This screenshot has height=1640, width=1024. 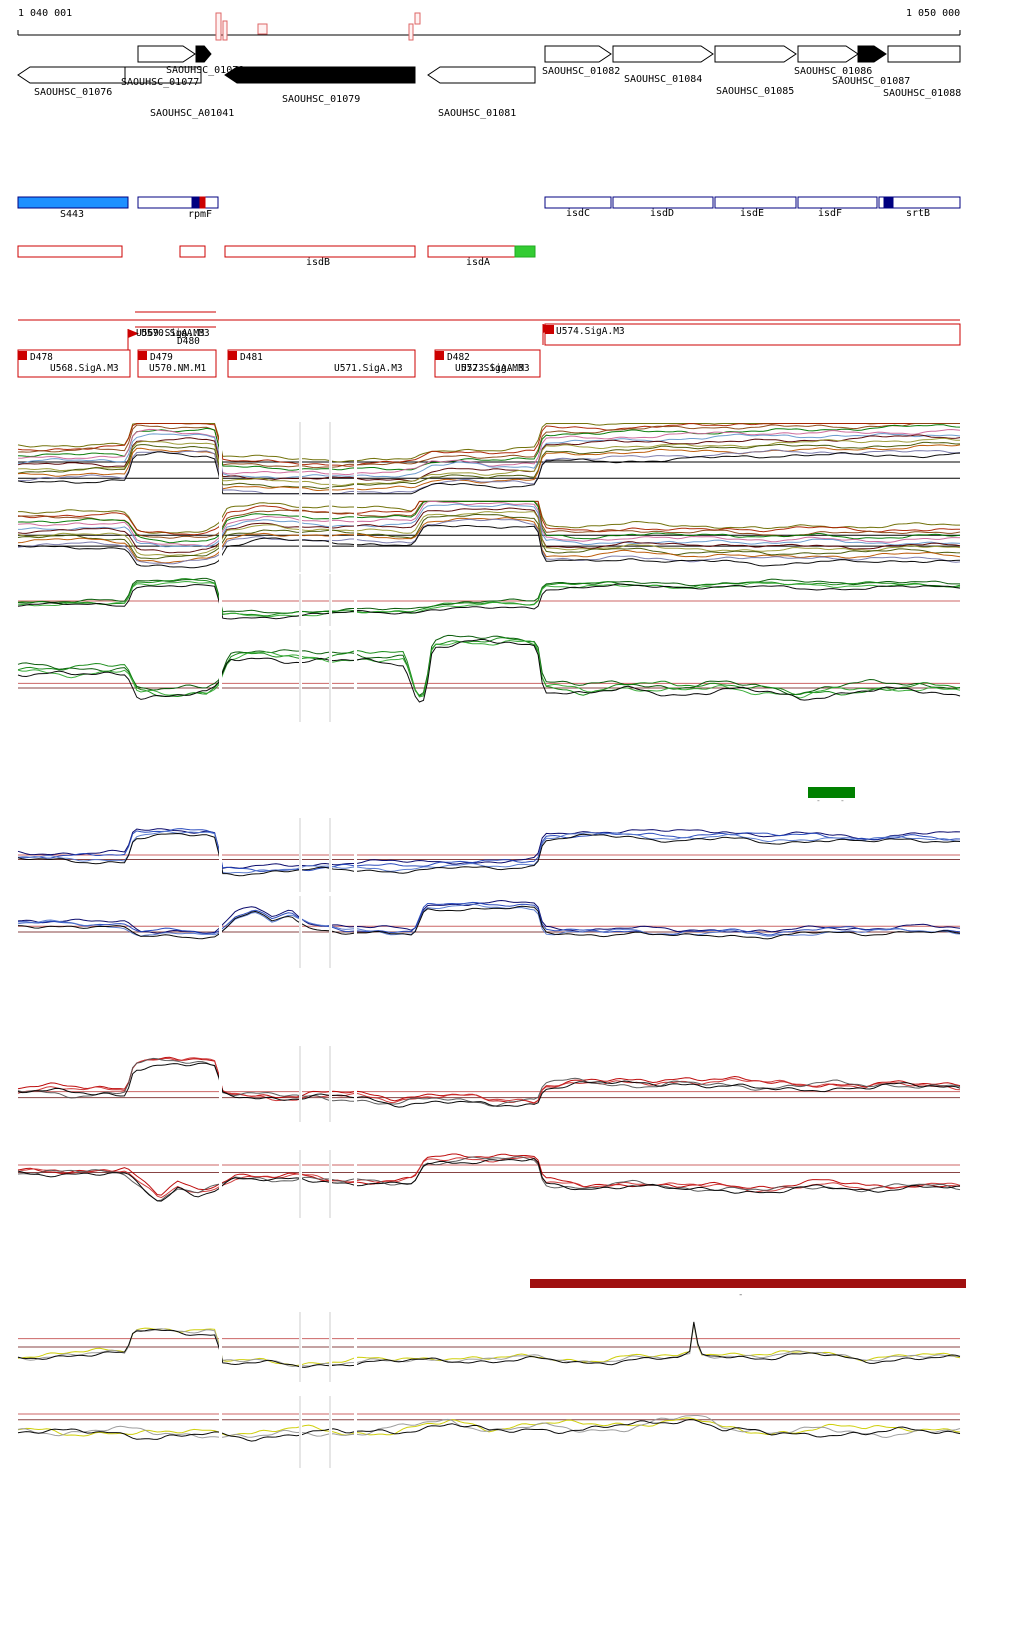 I want to click on dark-red-bar-label: -, so click(x=741, y=1295).